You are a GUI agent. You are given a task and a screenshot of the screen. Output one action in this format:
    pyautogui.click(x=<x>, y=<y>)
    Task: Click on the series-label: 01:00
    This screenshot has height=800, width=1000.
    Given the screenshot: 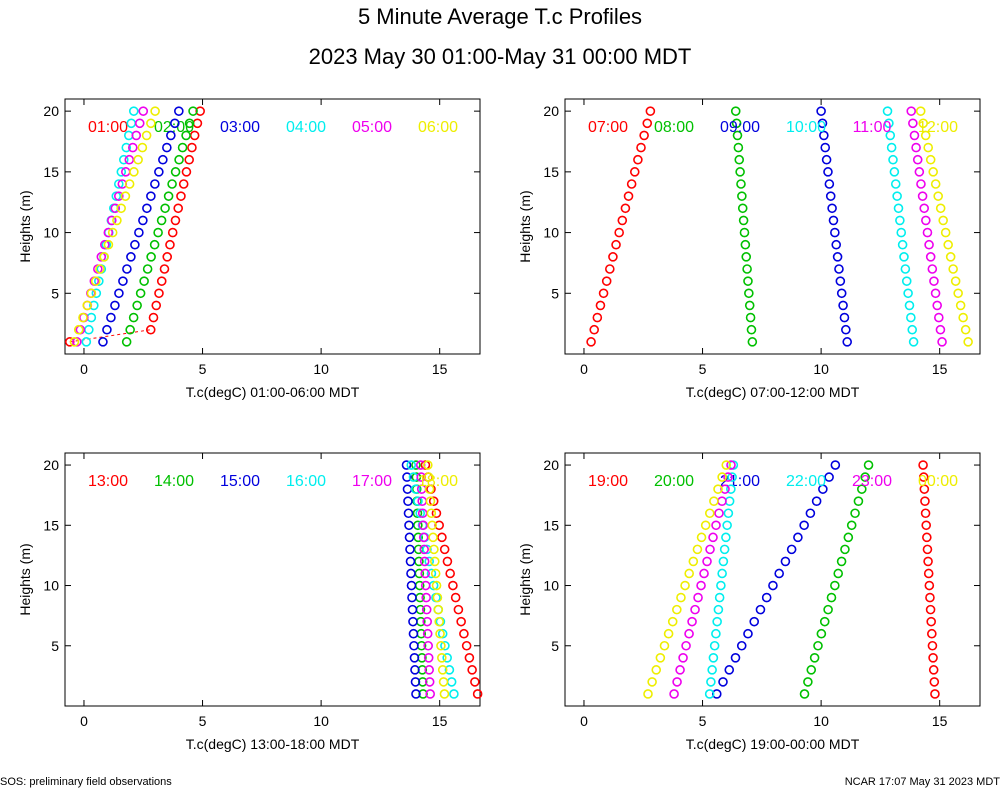 What is the action you would take?
    pyautogui.click(x=108, y=127)
    